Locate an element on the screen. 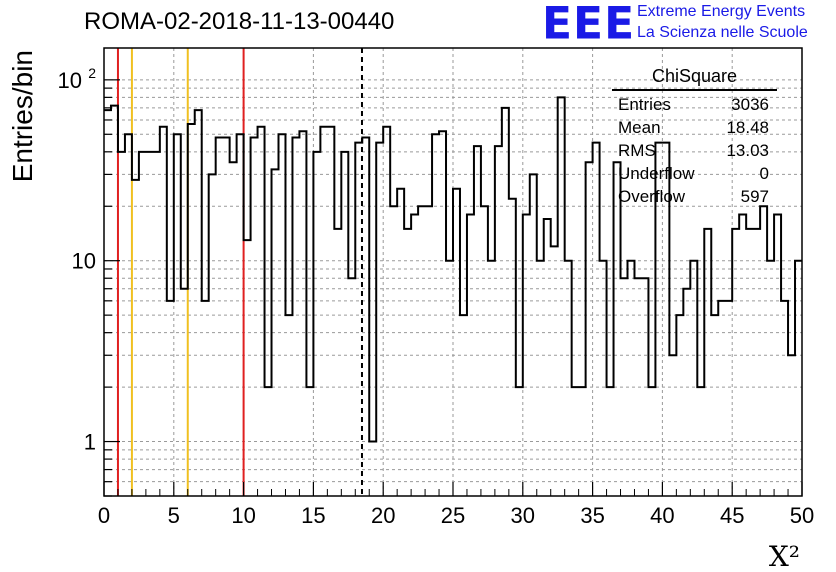 The width and height of the screenshot is (836, 572). logo-tagline-1: Extreme Energy Events is located at coordinates (721, 11).